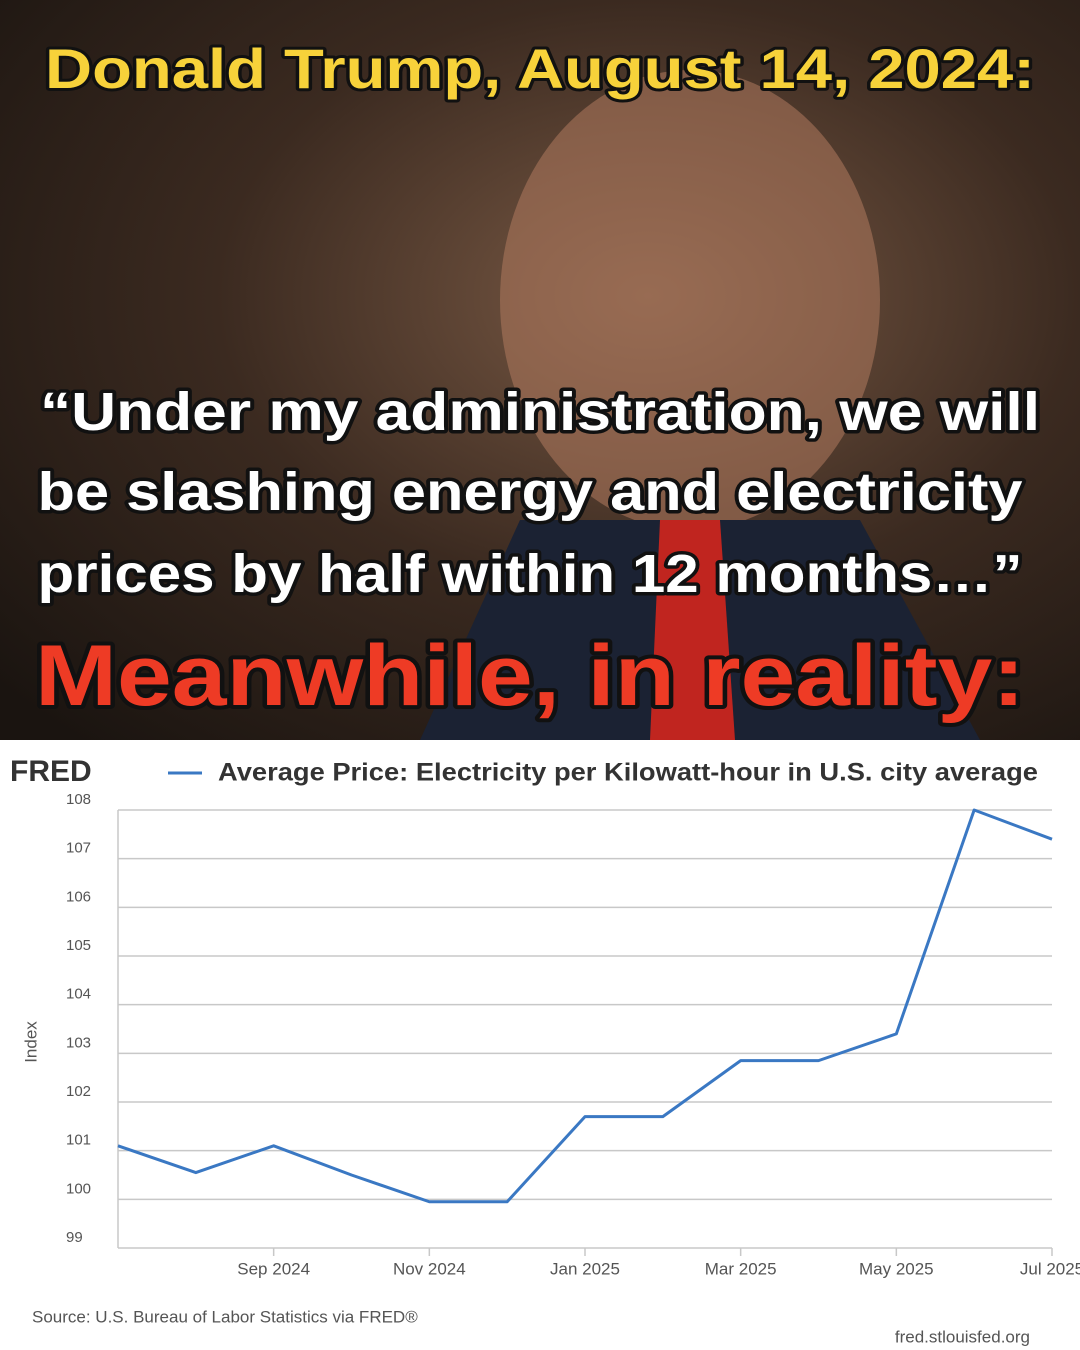  What do you see at coordinates (690, 300) in the screenshot?
I see `face-shape` at bounding box center [690, 300].